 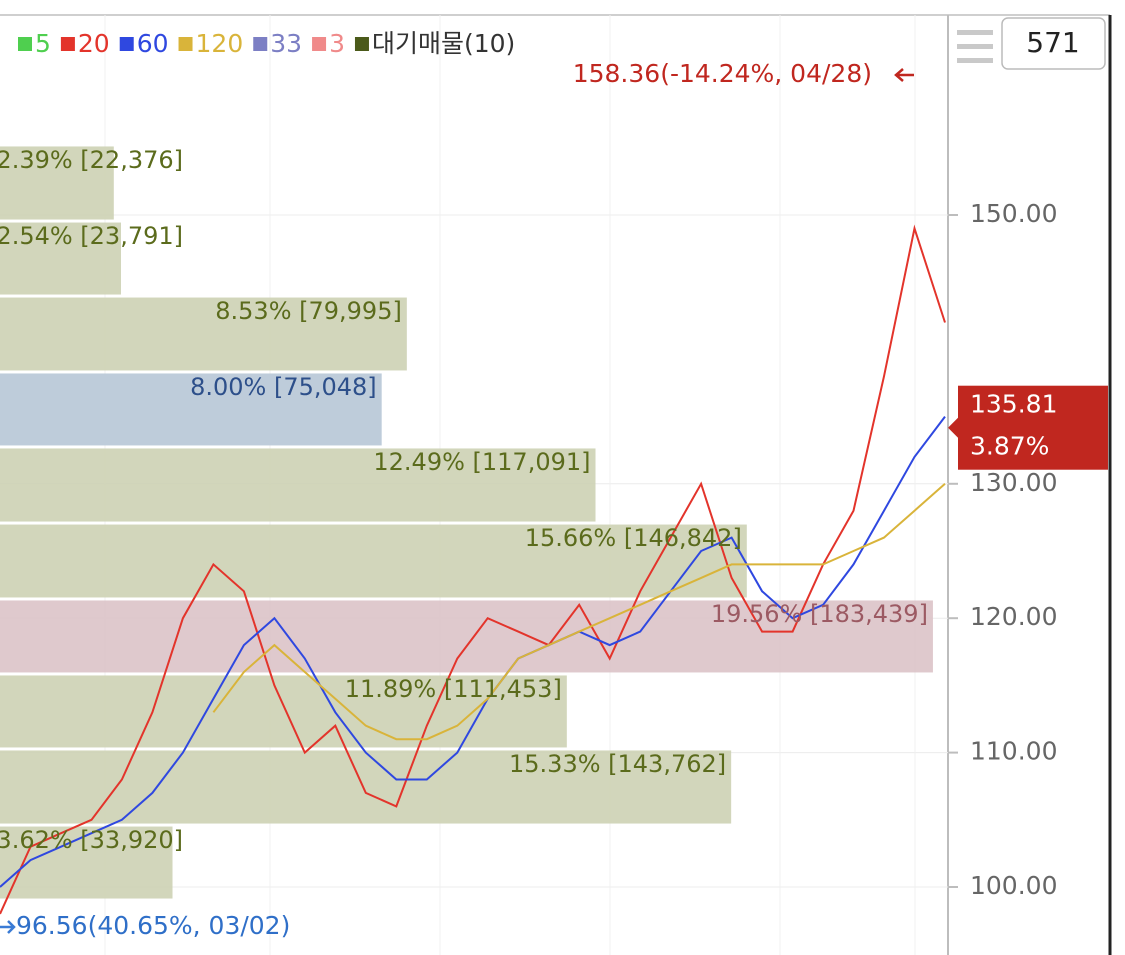 I want to click on volume-profile-label: 11.89% [111,453], so click(x=453, y=689).